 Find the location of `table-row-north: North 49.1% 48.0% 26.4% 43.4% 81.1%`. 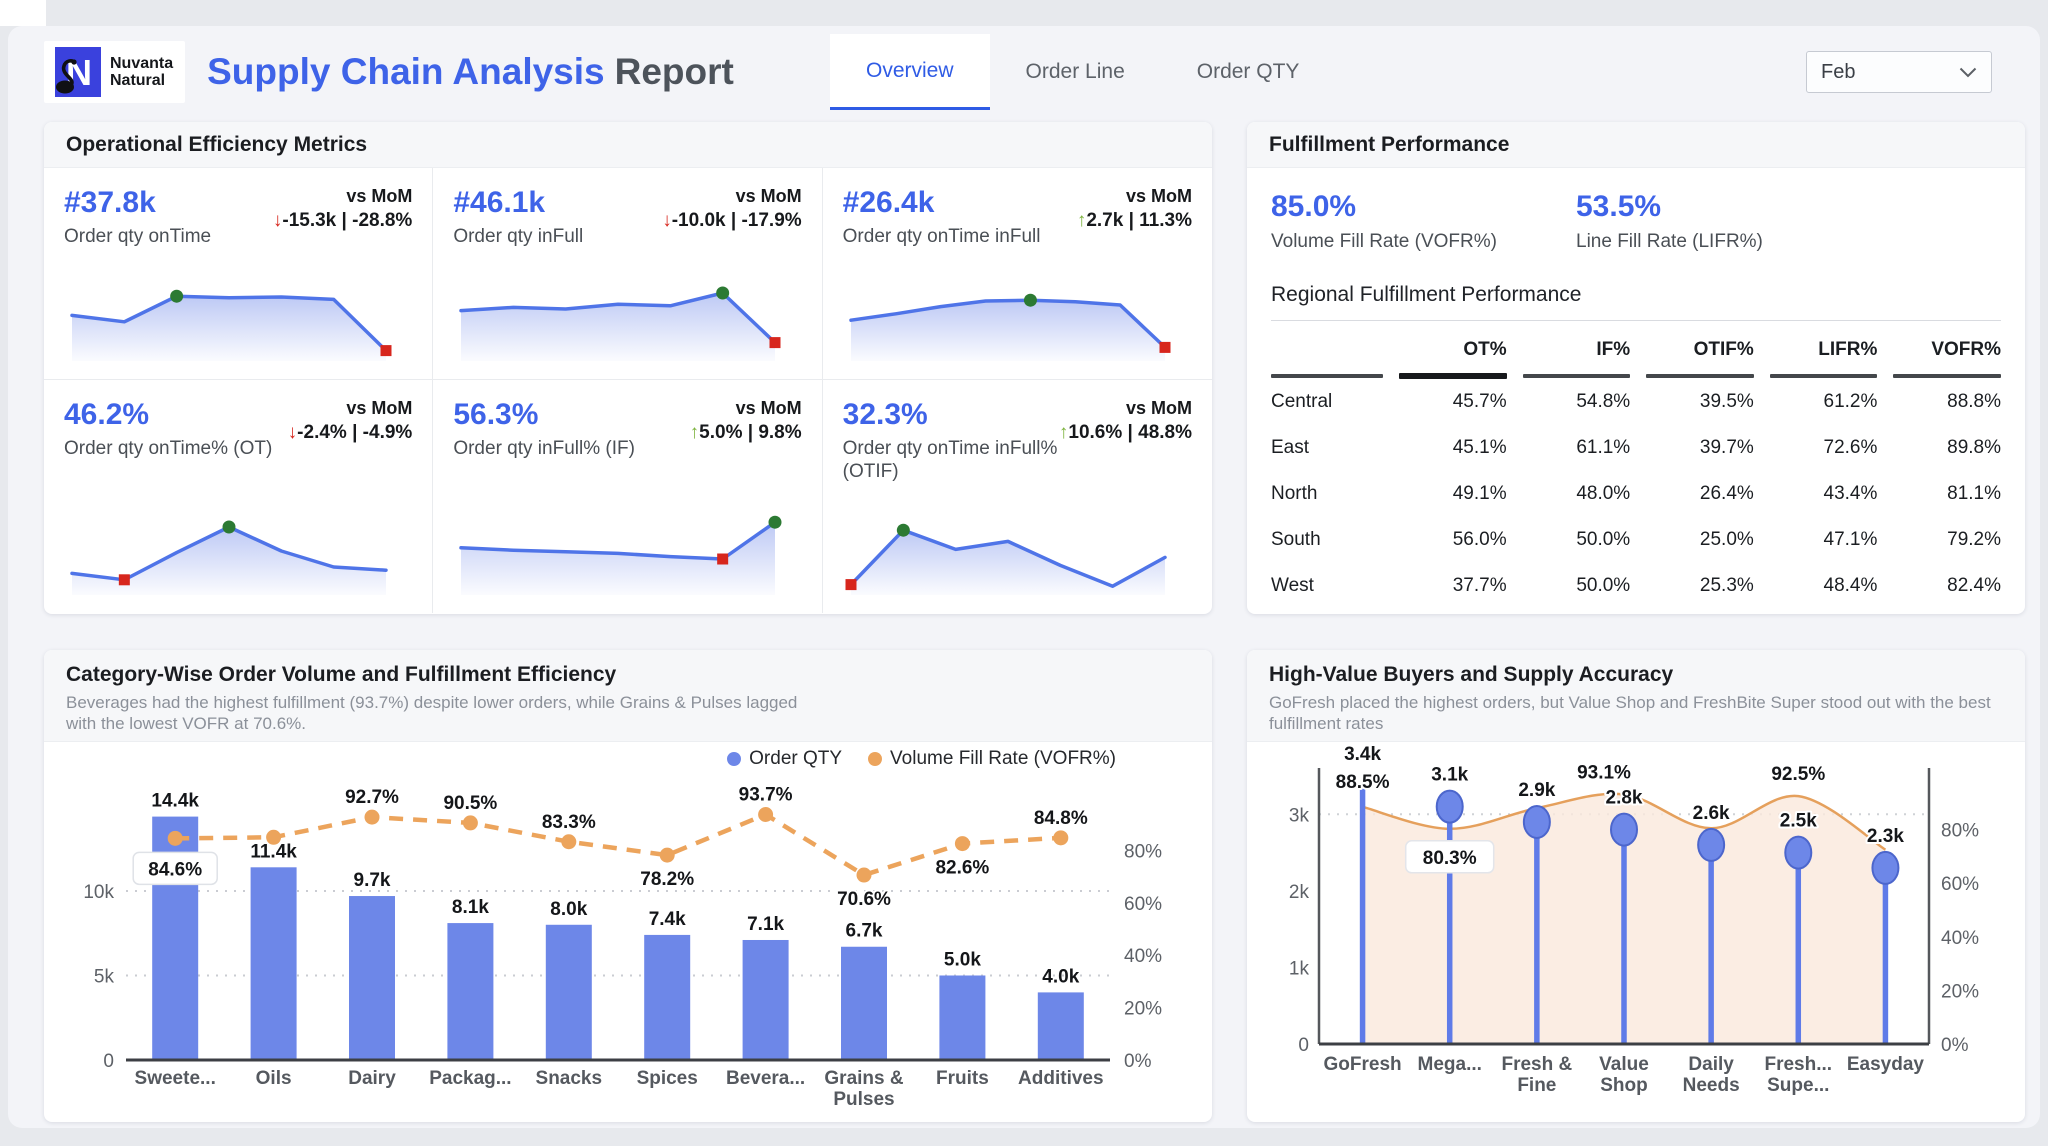

table-row-north: North 49.1% 48.0% 26.4% 43.4% 81.1% is located at coordinates (1636, 494).